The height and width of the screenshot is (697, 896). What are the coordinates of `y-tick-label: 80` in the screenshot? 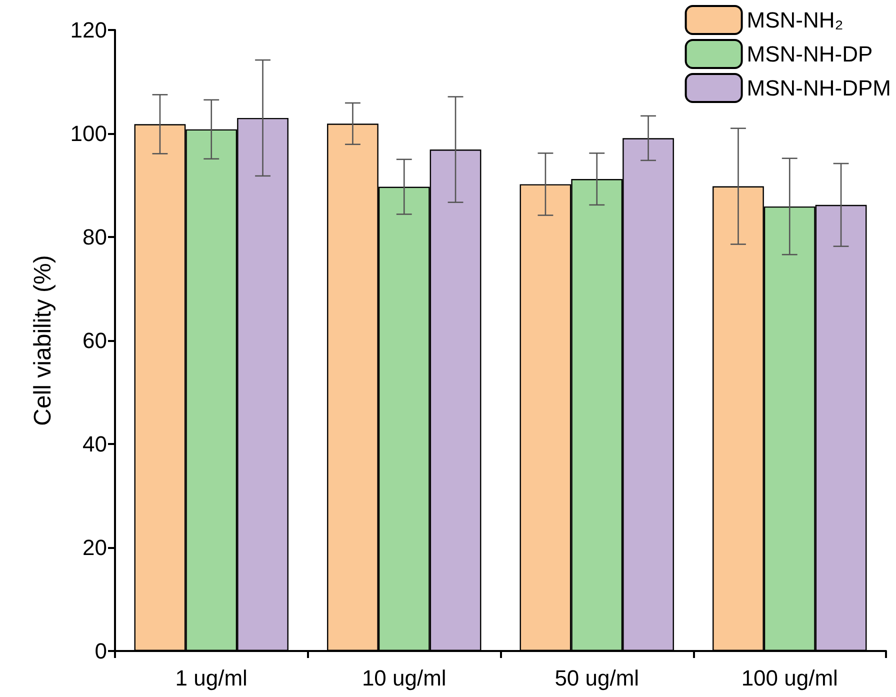 It's located at (94, 237).